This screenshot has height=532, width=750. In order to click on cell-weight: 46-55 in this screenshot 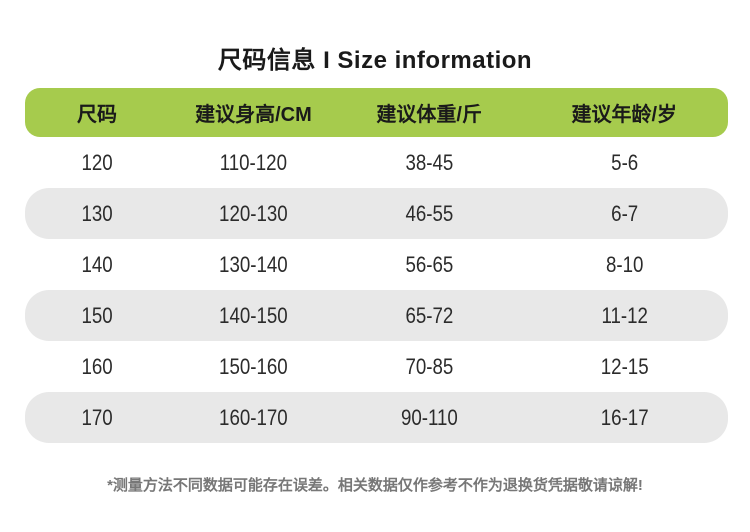, I will do `click(429, 213)`.